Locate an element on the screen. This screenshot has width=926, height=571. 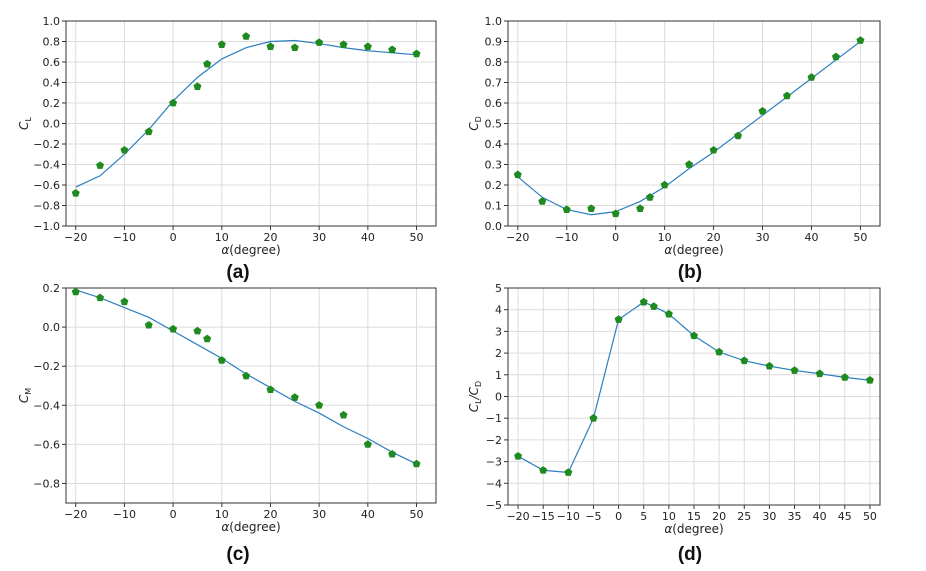
x-tick-label: −5 is located at coordinates (593, 516).